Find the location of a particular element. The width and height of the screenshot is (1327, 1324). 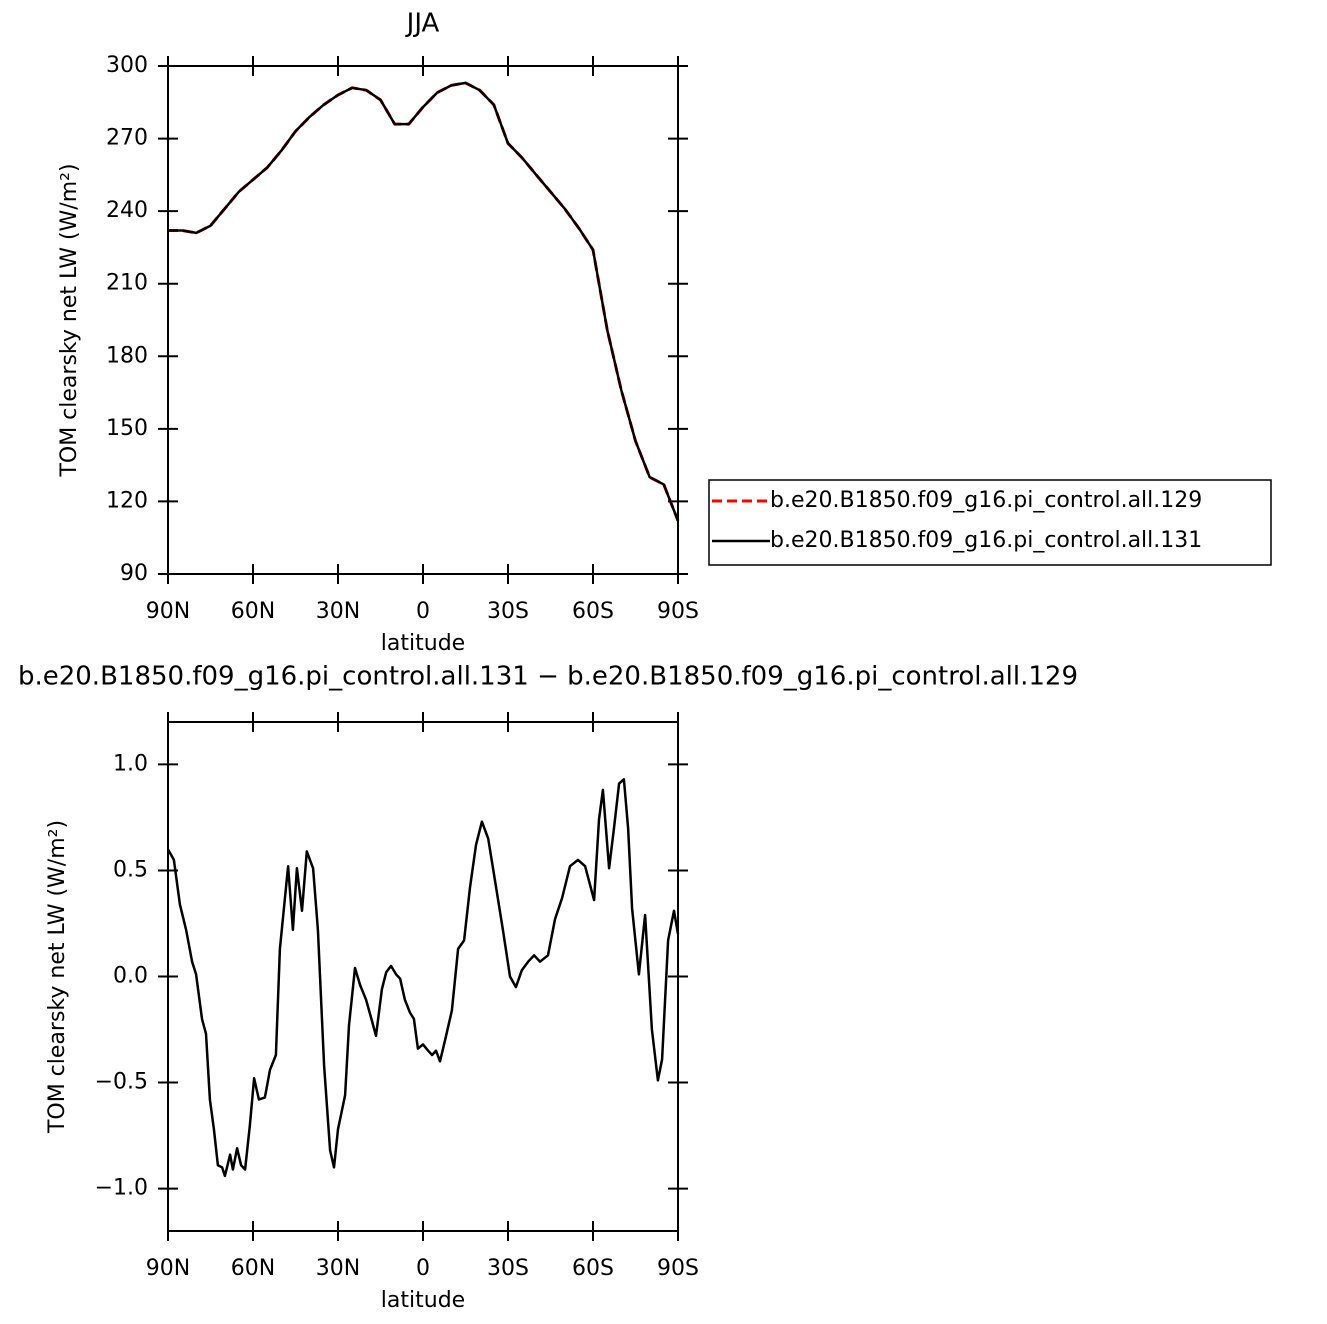

y-tick-label: 120 is located at coordinates (127, 500).